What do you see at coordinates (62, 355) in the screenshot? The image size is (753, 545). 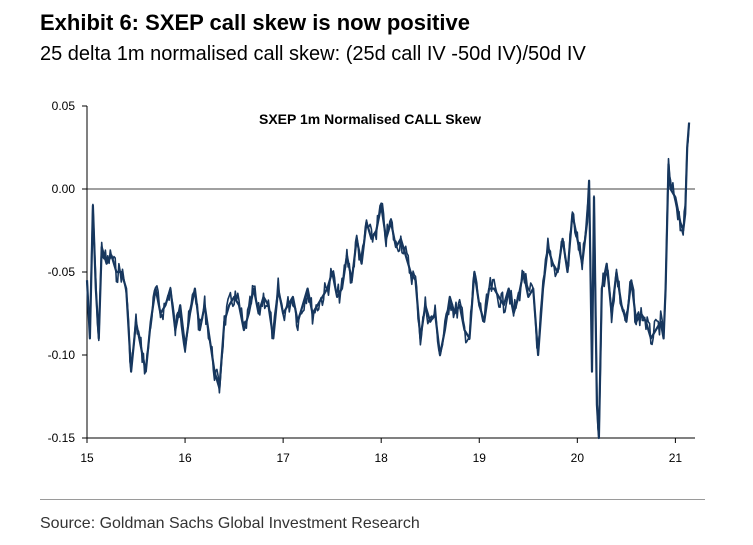 I see `y-tick-label: -0.10` at bounding box center [62, 355].